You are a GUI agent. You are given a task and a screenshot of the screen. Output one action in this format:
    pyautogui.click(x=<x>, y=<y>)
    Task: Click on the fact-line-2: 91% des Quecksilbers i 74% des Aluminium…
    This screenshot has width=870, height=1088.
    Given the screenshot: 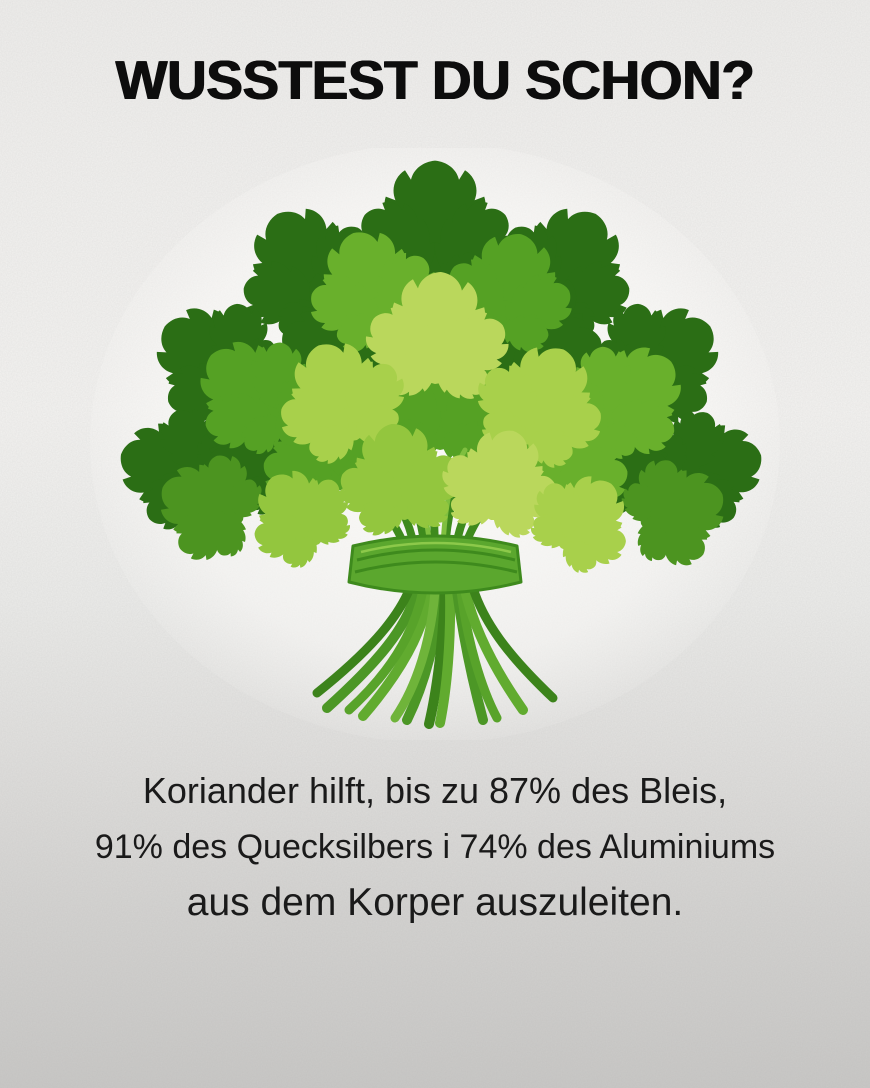 What is the action you would take?
    pyautogui.click(x=435, y=847)
    